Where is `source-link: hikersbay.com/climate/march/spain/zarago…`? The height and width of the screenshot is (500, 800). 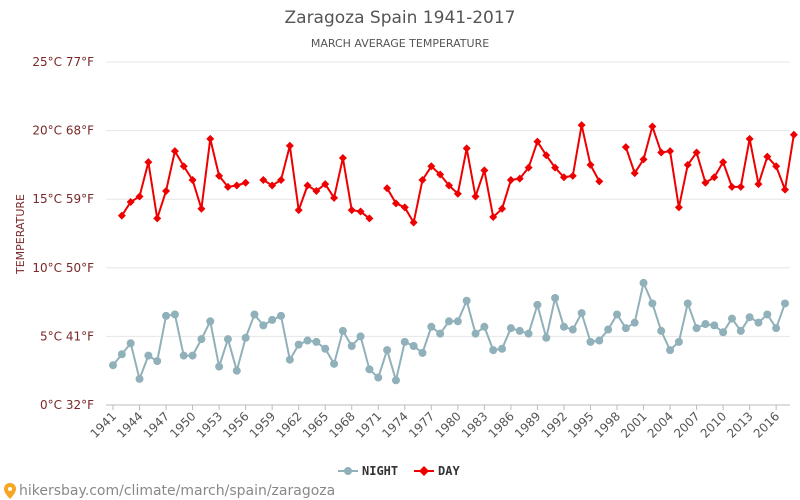 source-link: hikersbay.com/climate/march/spain/zarago… is located at coordinates (169, 491).